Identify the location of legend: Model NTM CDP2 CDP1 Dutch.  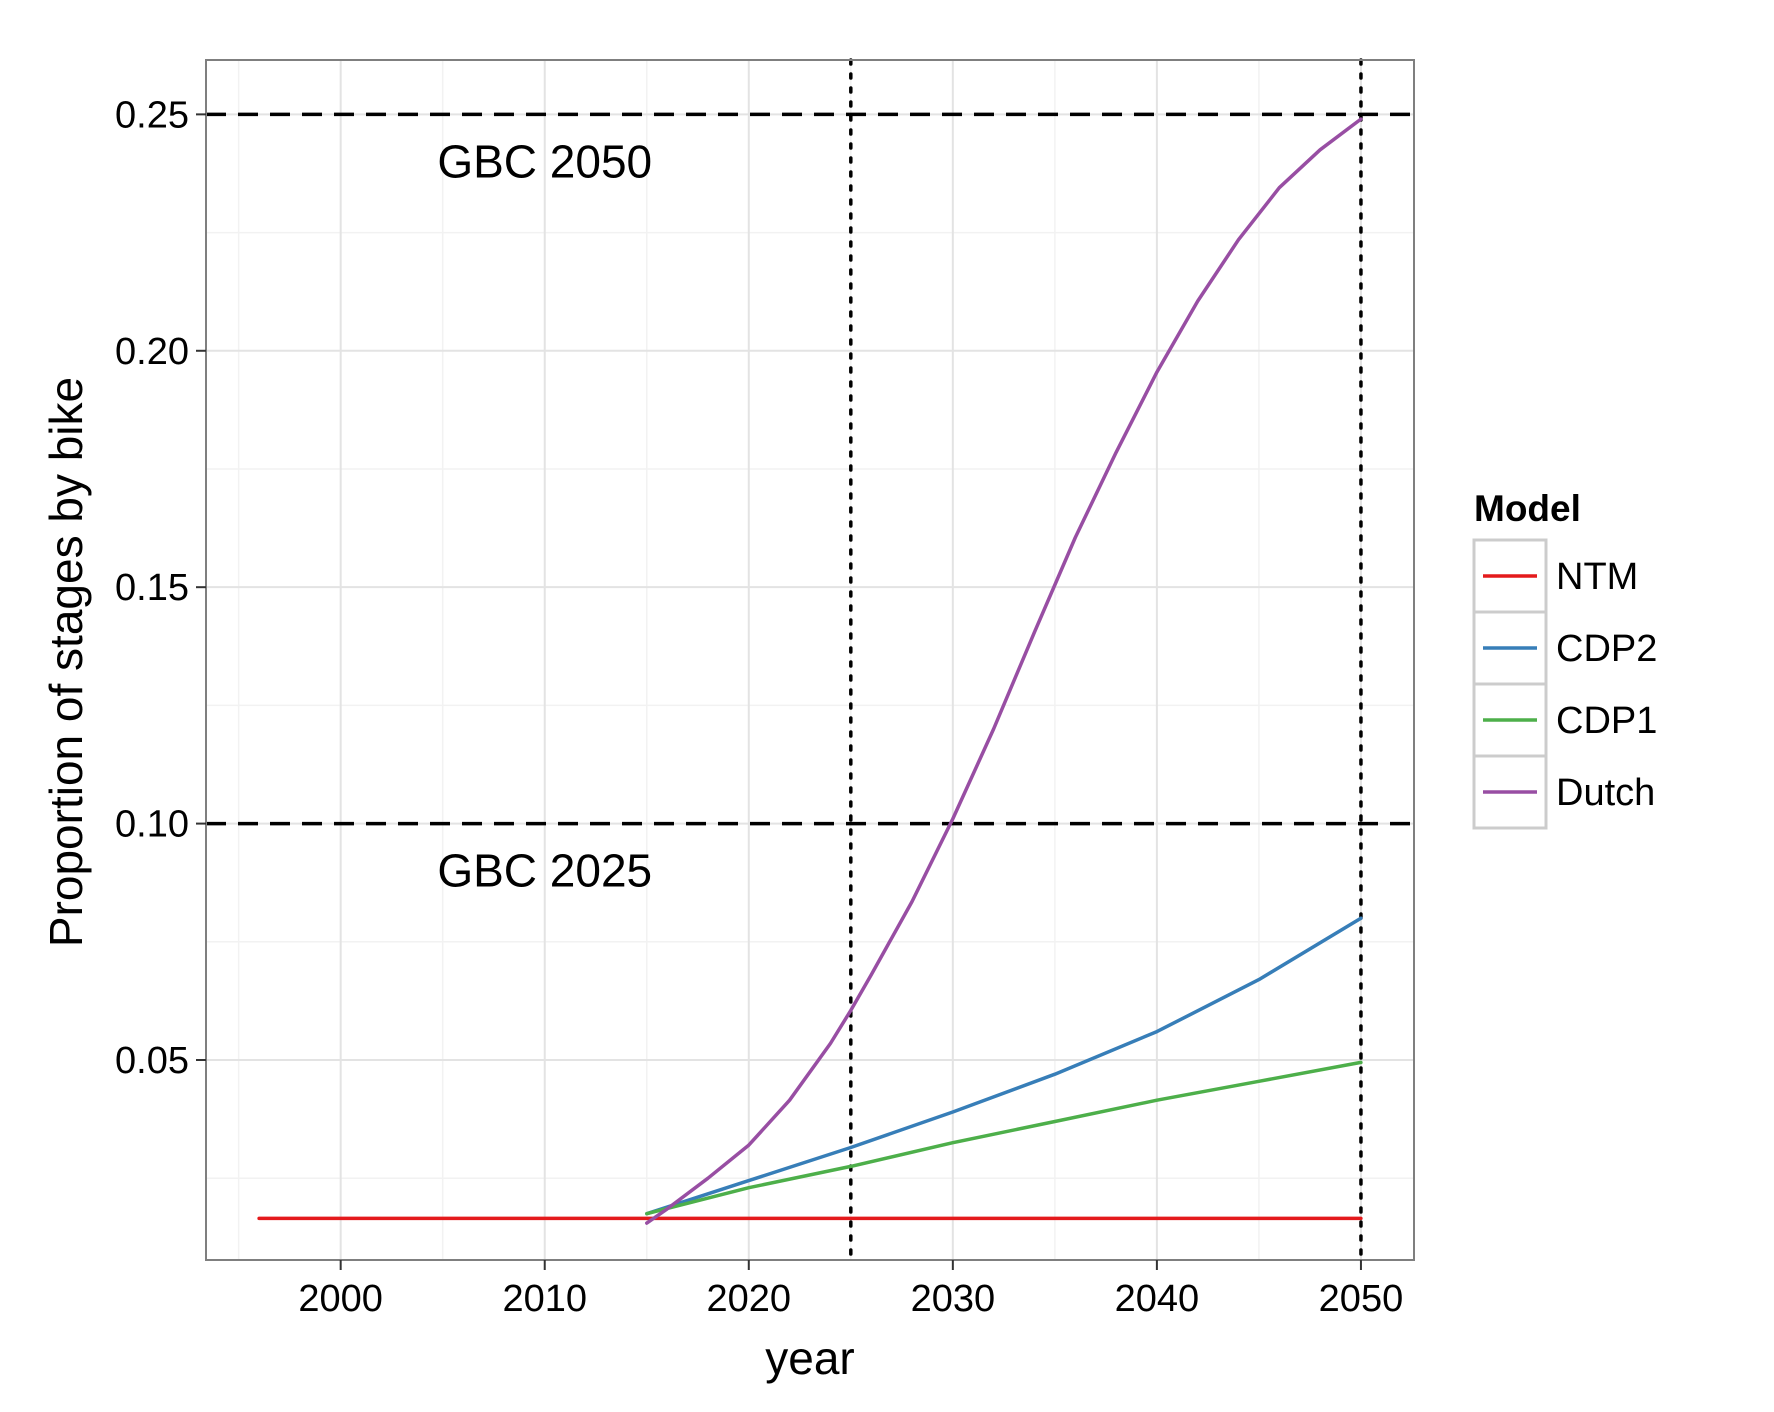
(1564, 659).